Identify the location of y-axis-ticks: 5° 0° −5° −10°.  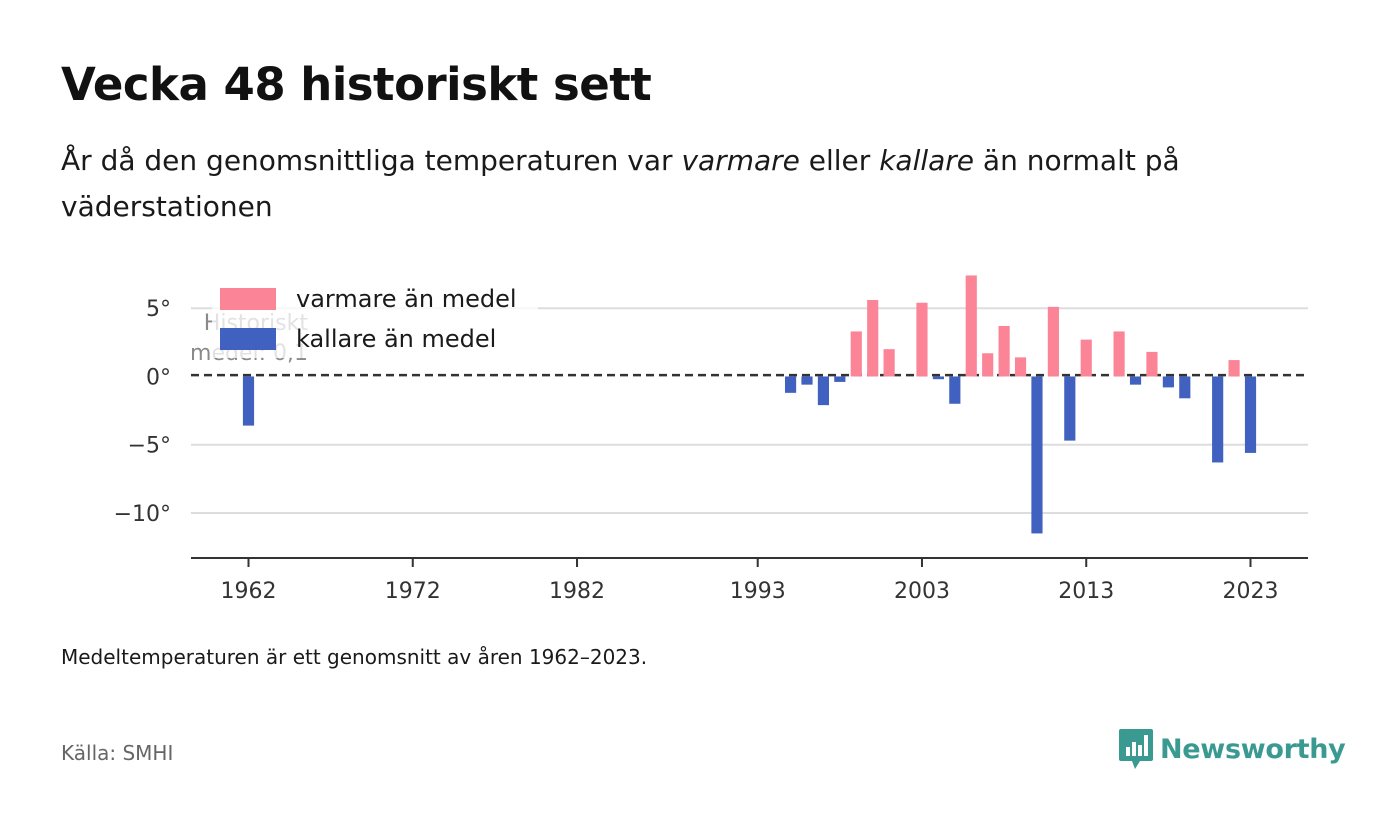
(142, 412).